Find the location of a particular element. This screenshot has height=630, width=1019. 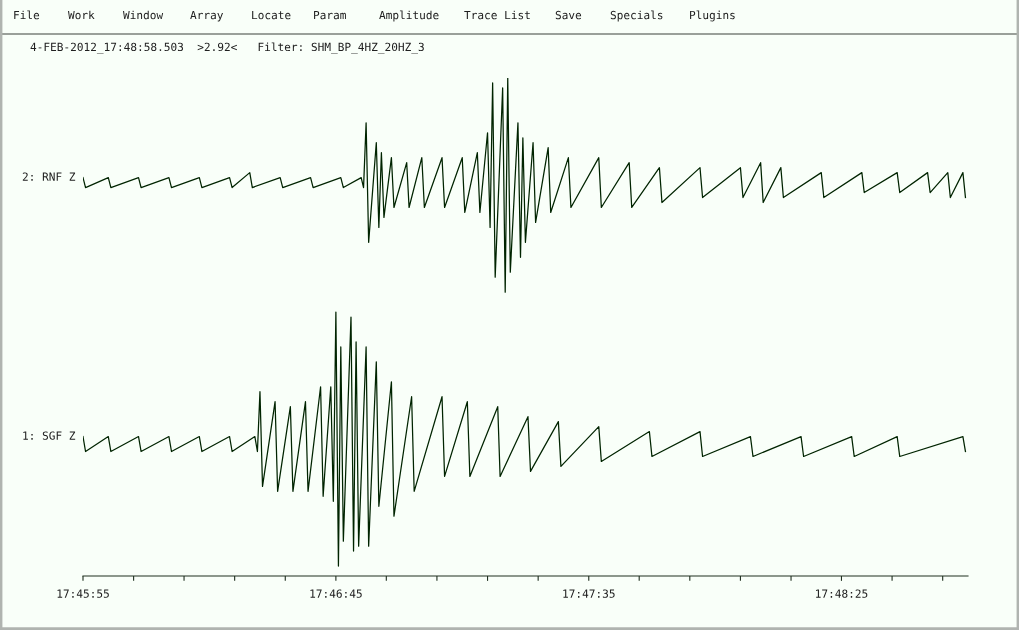

chart-title: 4-FEB-2012_17:48:58.503 >2.92< Filter: SHM_BP_4HZ_20HZ_3 is located at coordinates (227, 48).